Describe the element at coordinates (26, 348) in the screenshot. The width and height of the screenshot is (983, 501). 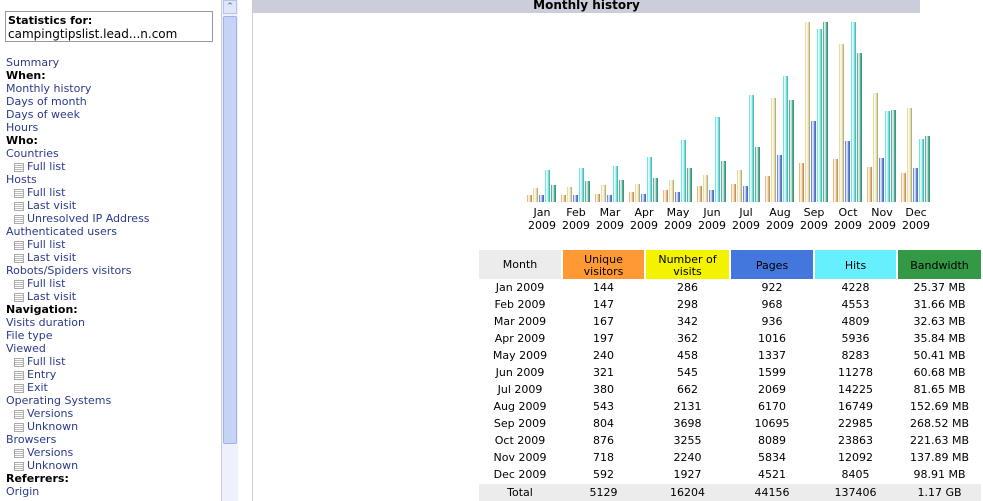
I see `menu-link: Viewed` at that location.